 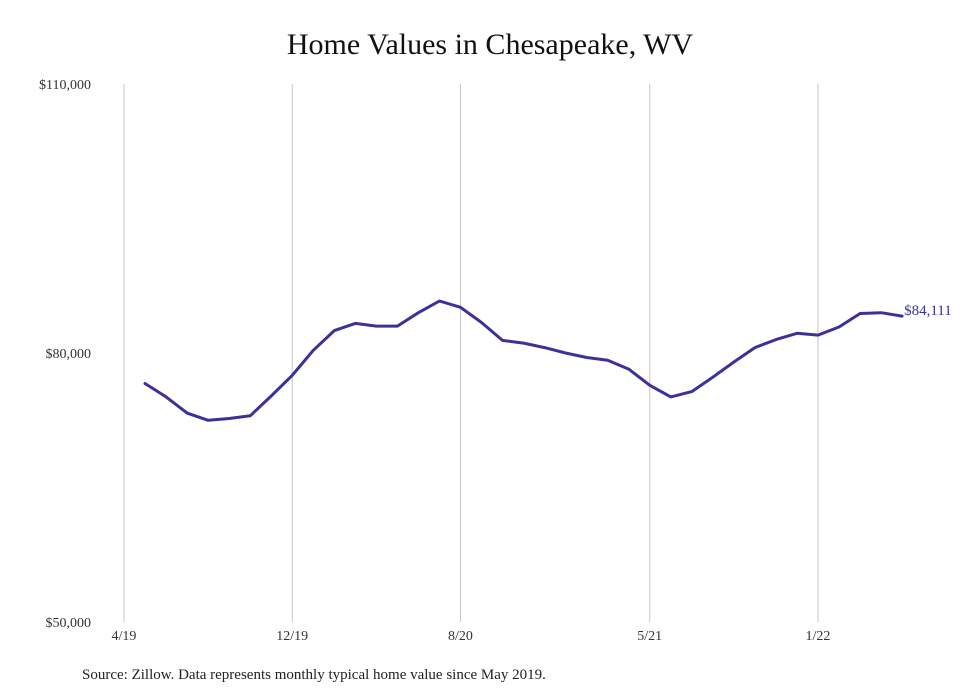 I want to click on x-axis-ticks: 4/19 12/19 8/20 5/21 1/22, so click(x=471, y=636).